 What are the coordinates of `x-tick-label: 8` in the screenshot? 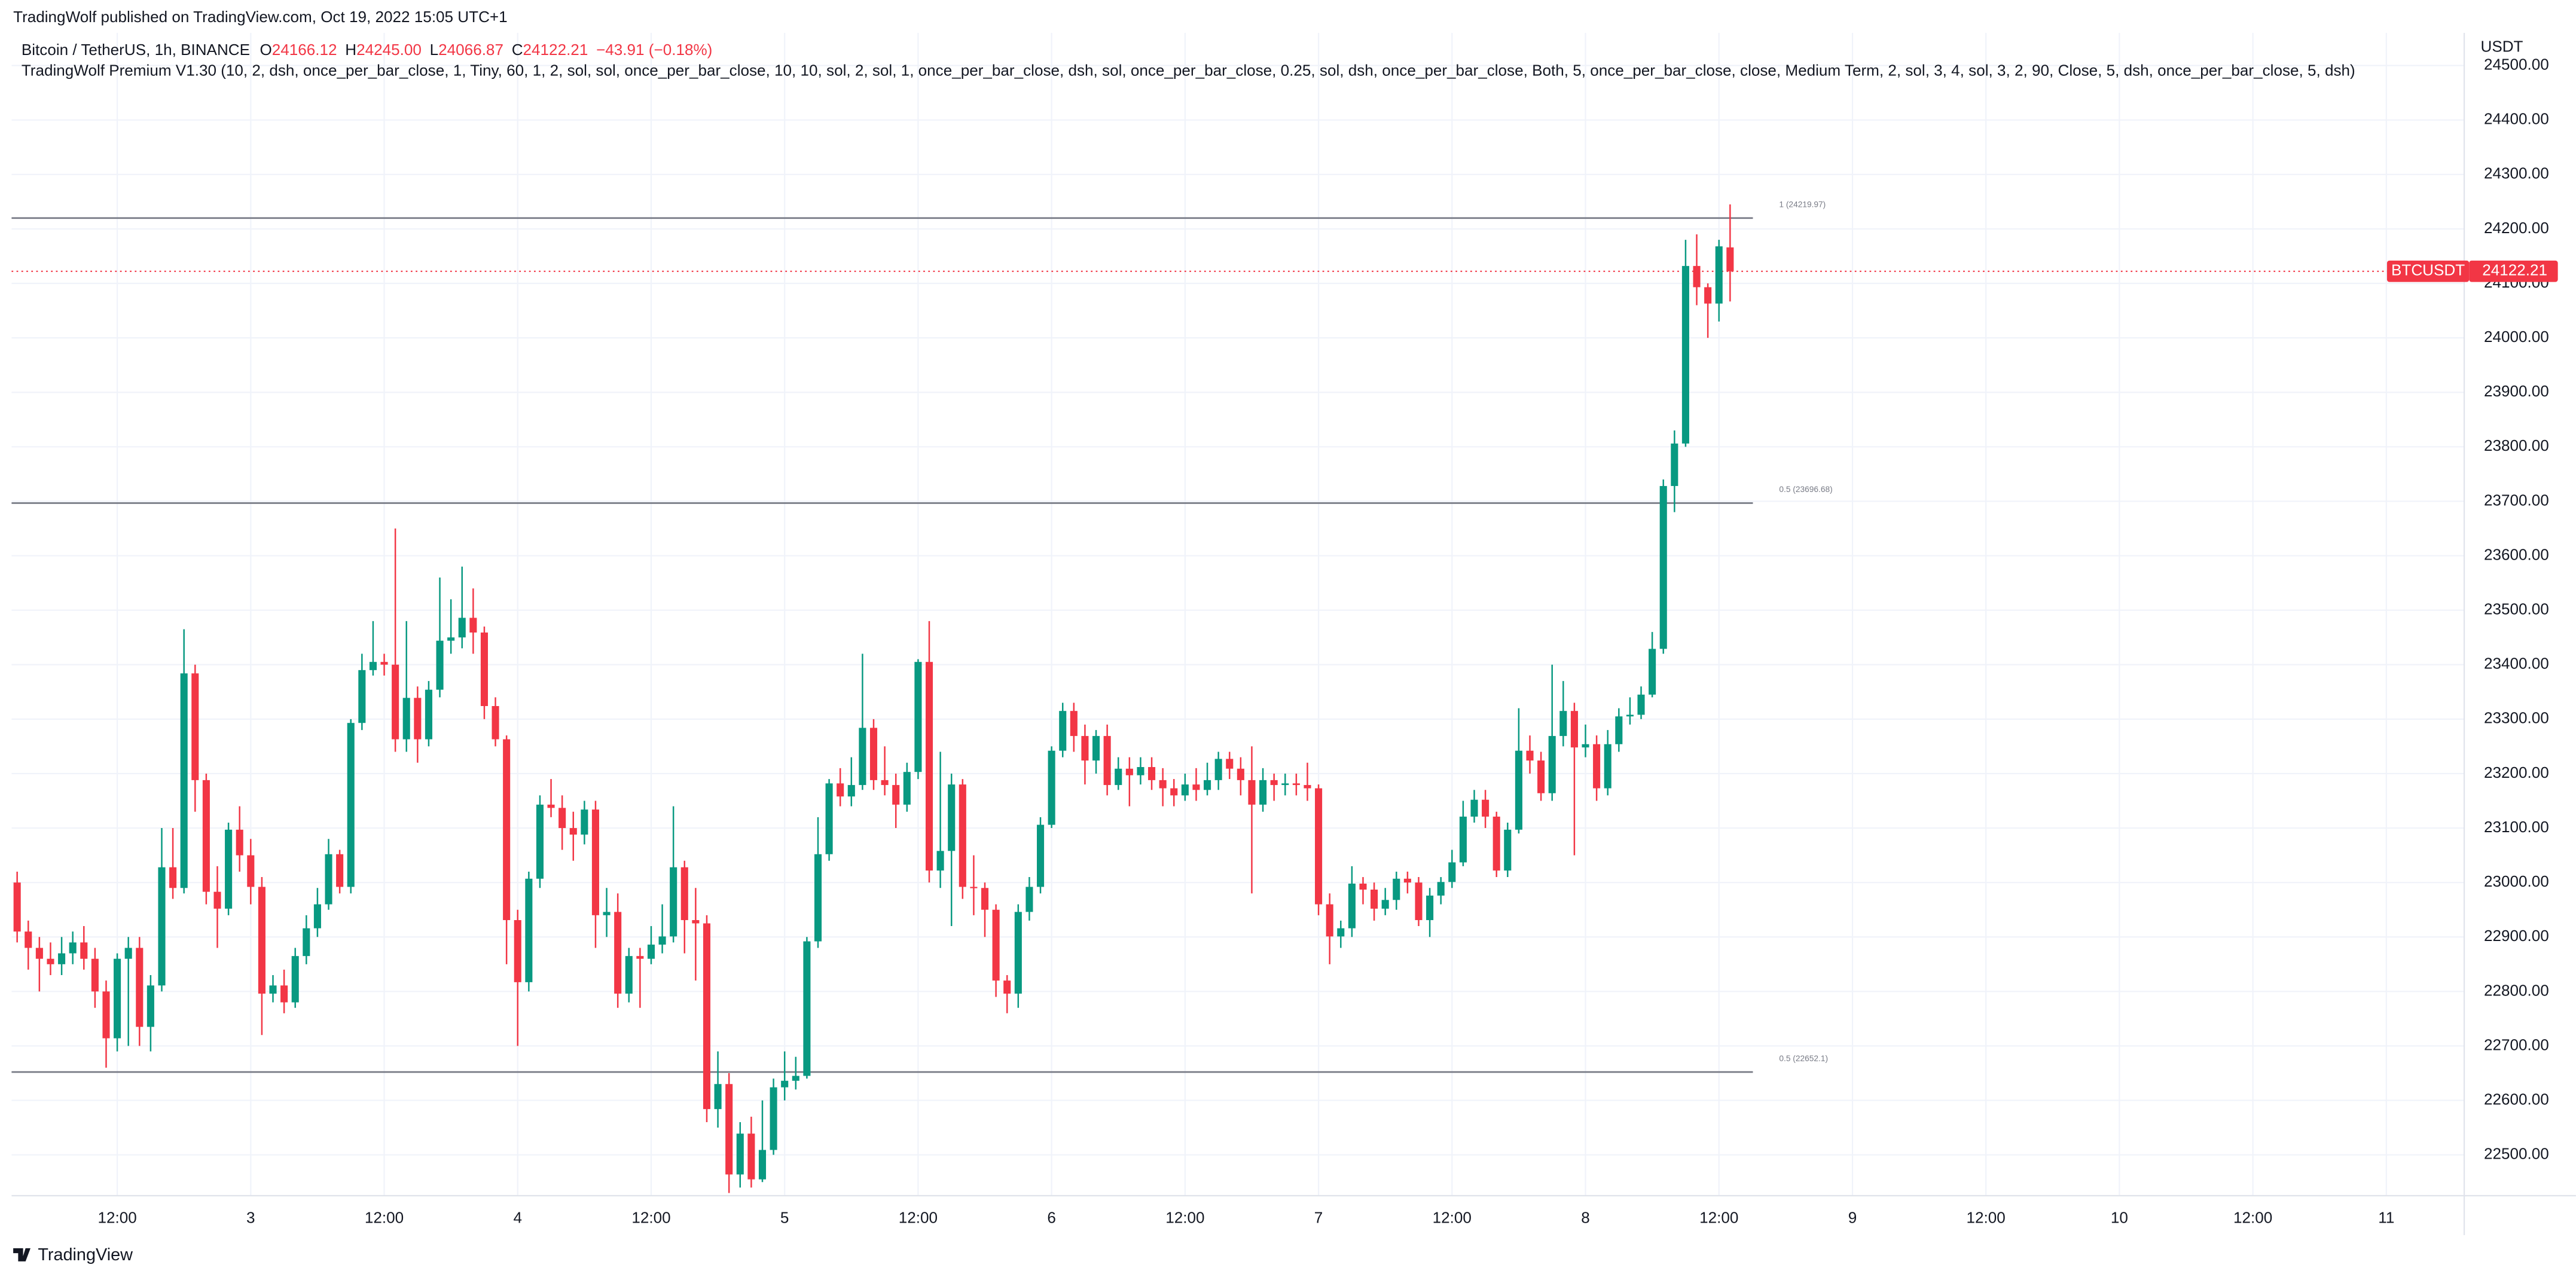 It's located at (1585, 1217).